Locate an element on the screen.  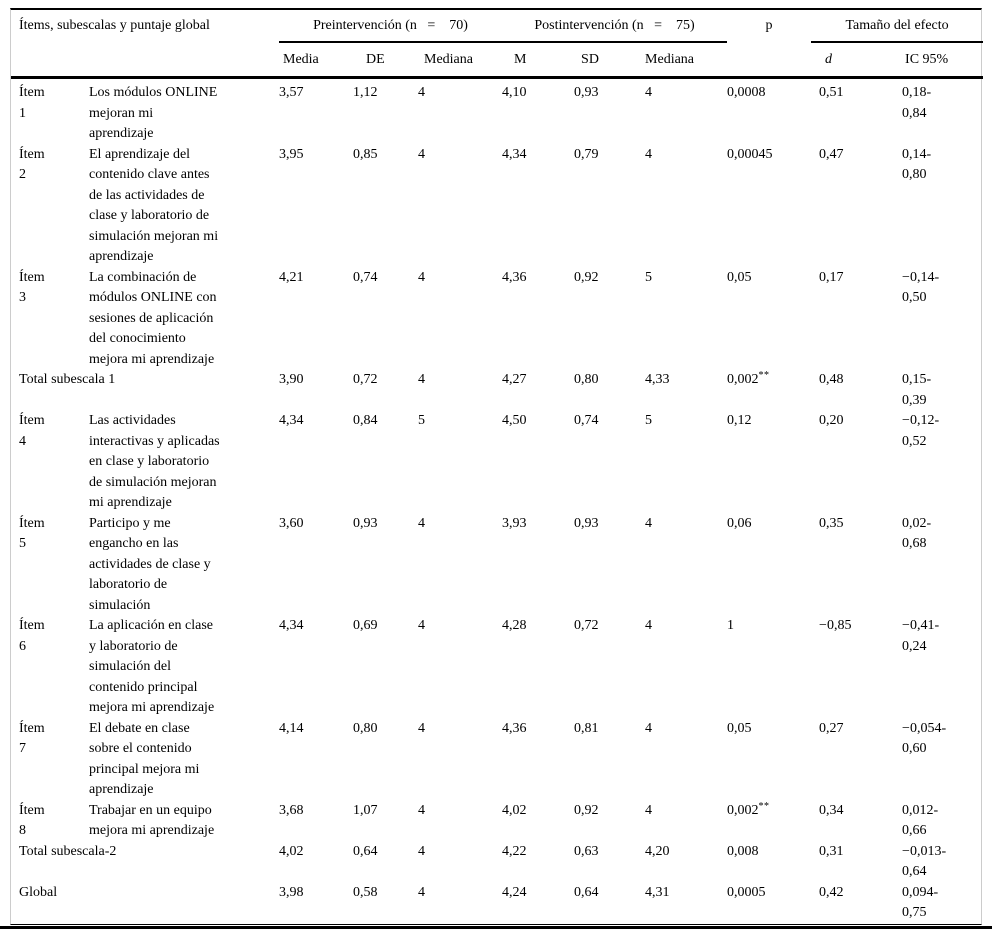
p-value-cell: 0,00045 is located at coordinates (750, 154).